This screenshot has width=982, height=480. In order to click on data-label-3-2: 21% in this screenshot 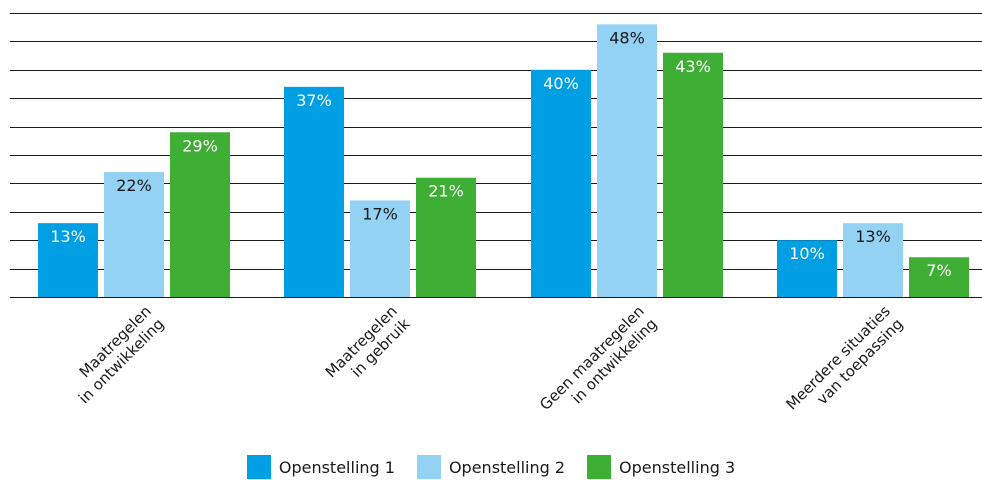, I will do `click(446, 191)`.